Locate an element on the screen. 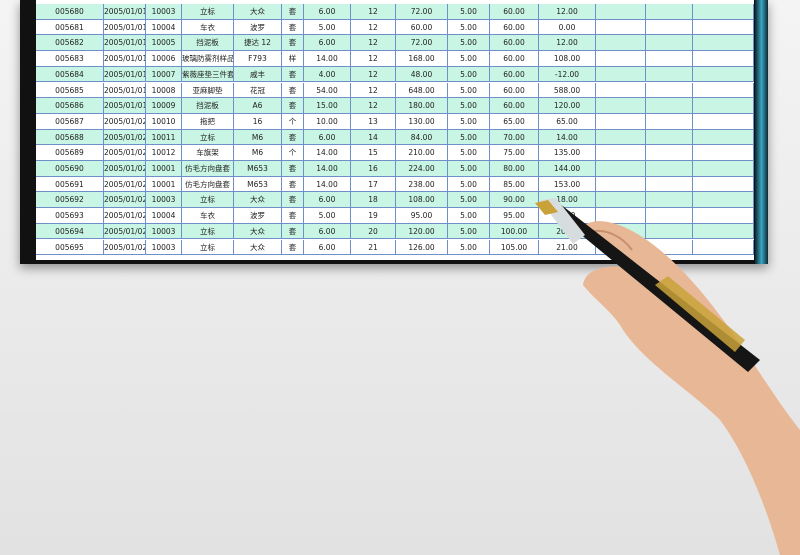 This screenshot has width=800, height=555. table-cell: -12.00 is located at coordinates (567, 74).